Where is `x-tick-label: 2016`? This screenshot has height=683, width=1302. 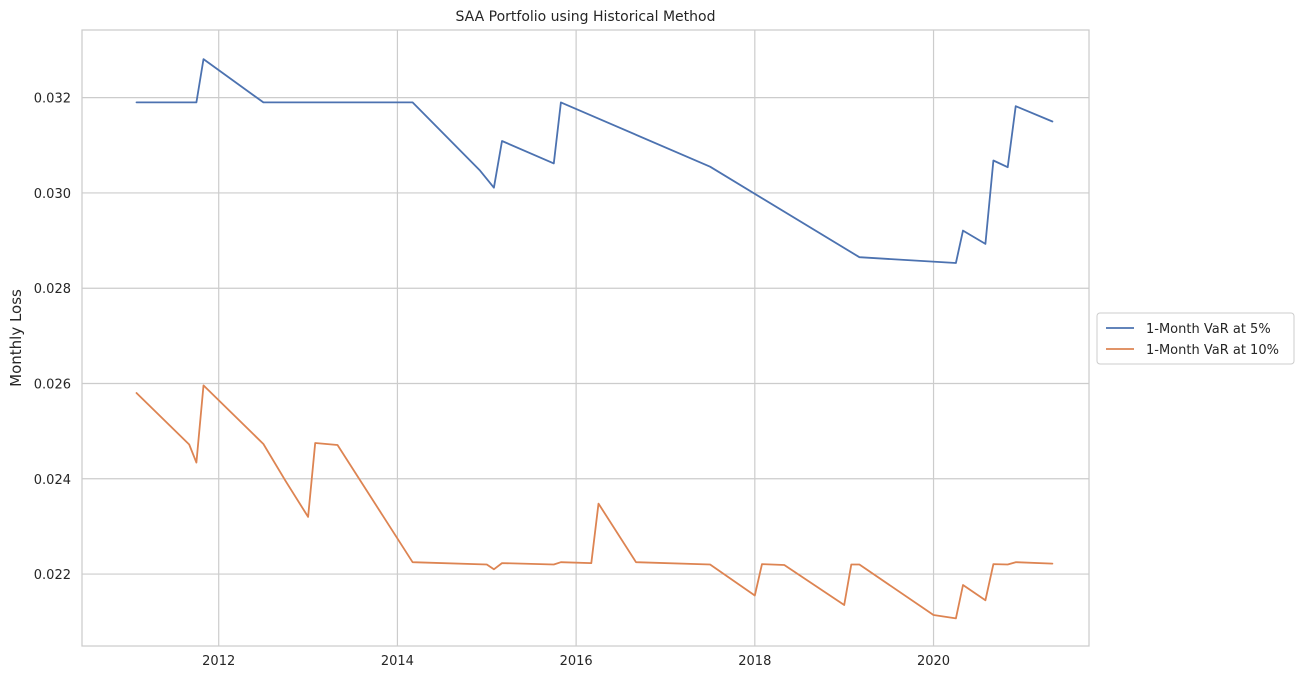
x-tick-label: 2016 is located at coordinates (576, 661).